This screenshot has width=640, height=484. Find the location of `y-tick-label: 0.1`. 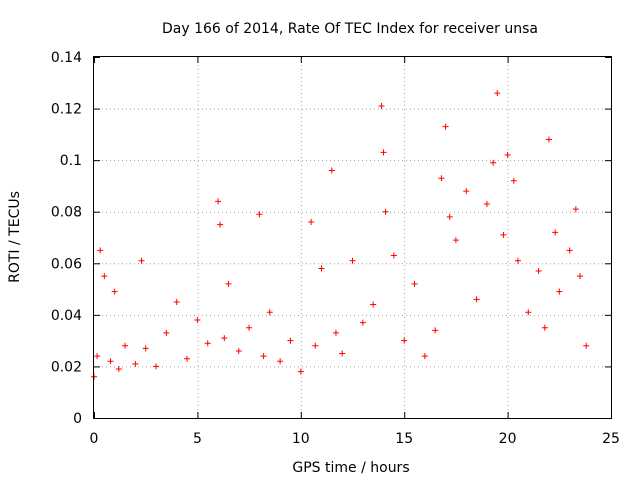

y-tick-label: 0.1 is located at coordinates (71, 161).